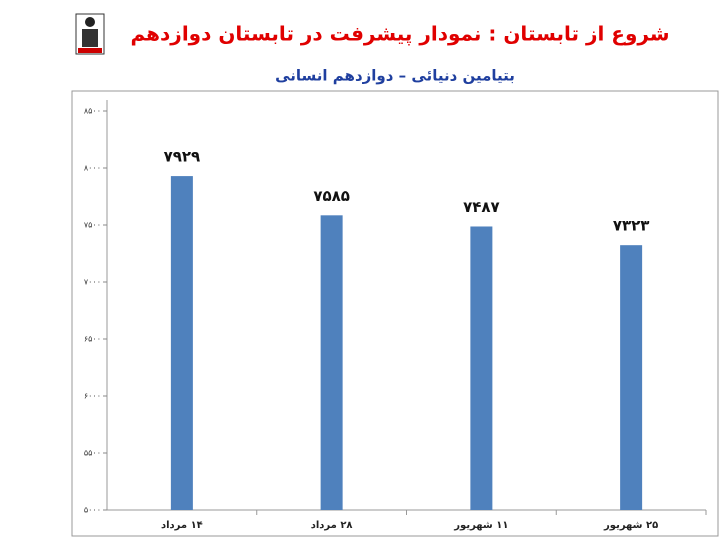  What do you see at coordinates (92, 453) in the screenshot?
I see `y-tick-label: ۵۵۰۰` at bounding box center [92, 453].